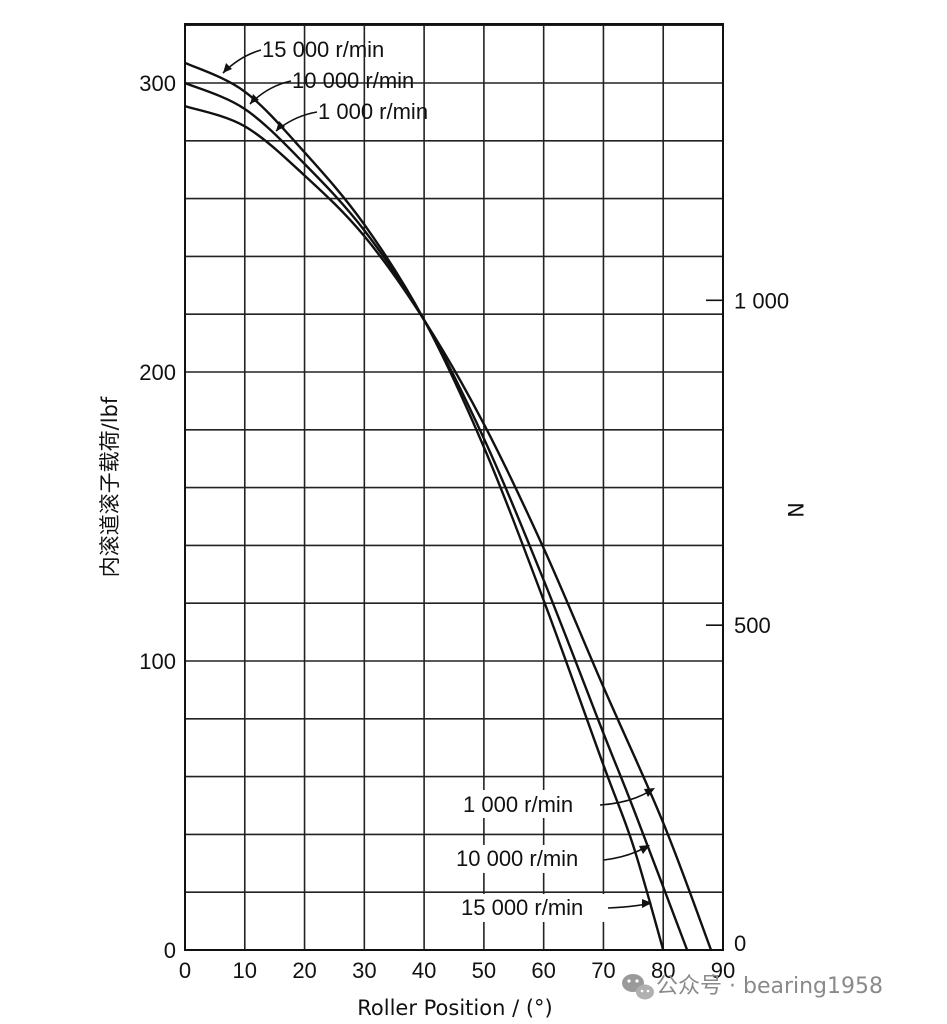 This screenshot has width=947, height=1024. I want to click on x-axis-title: Roller Position / (°), so click(454, 1008).